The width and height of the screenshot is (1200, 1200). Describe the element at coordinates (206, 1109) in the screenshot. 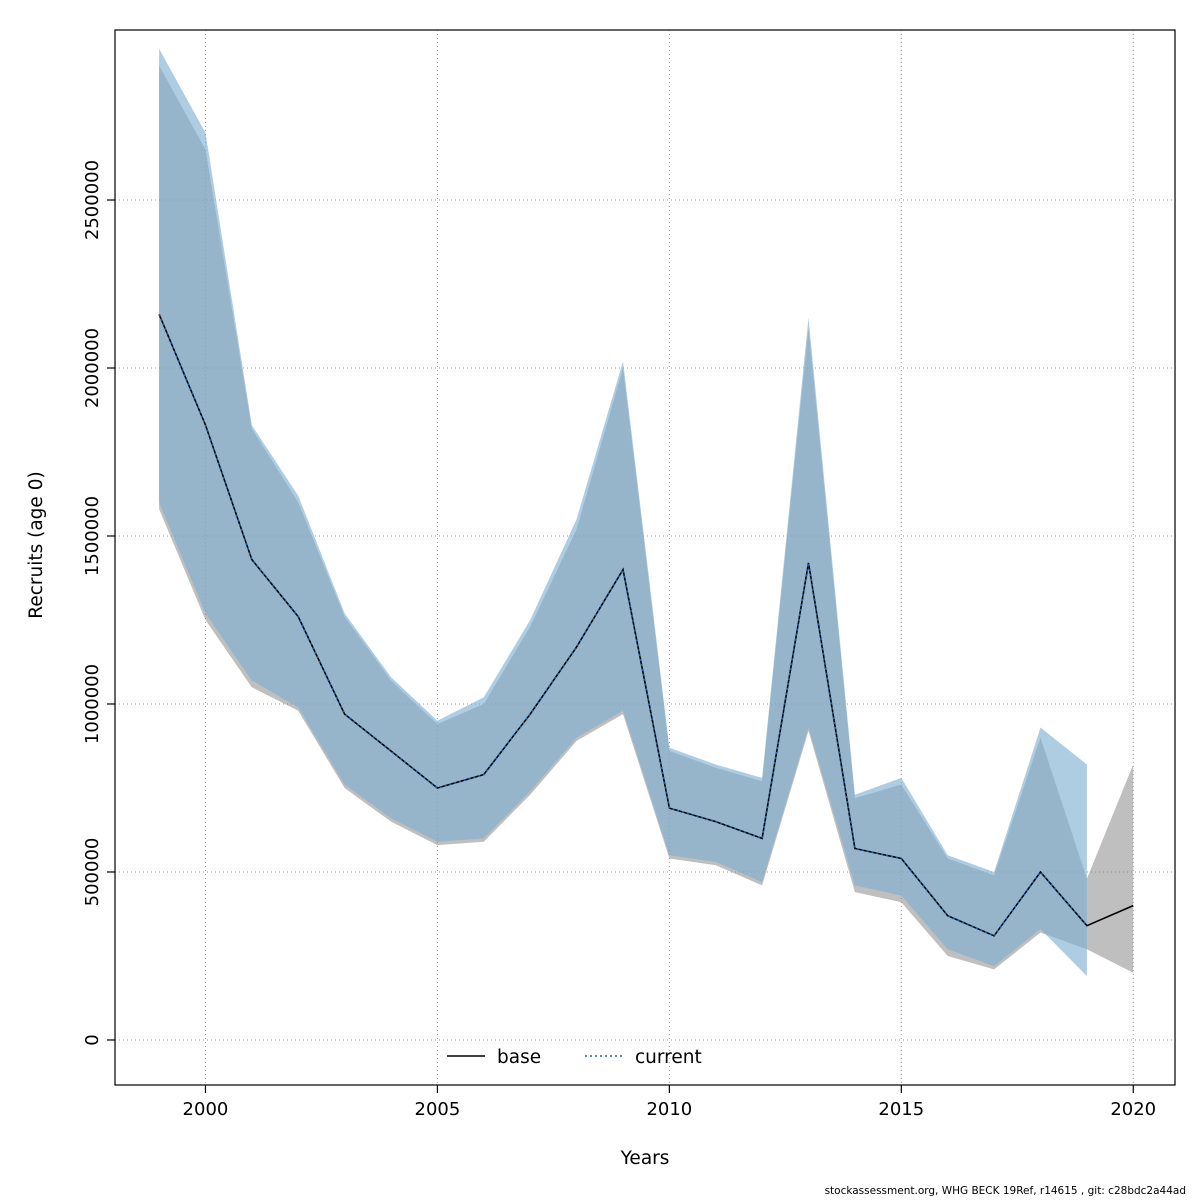

I see `x-tick-label: 2000` at that location.